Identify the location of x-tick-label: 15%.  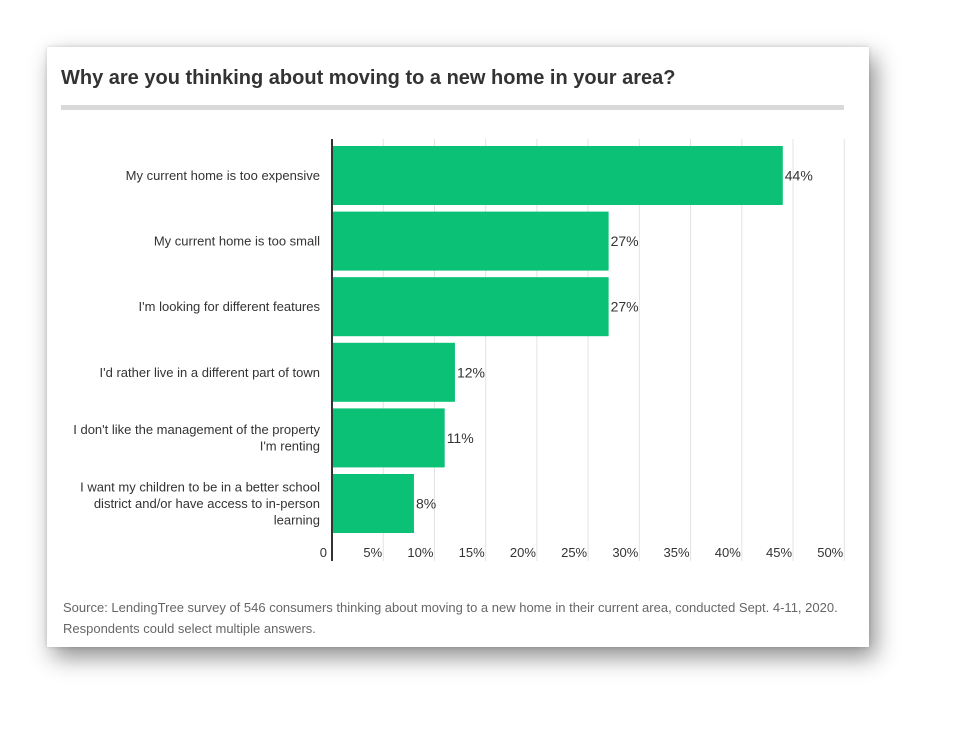
(472, 552).